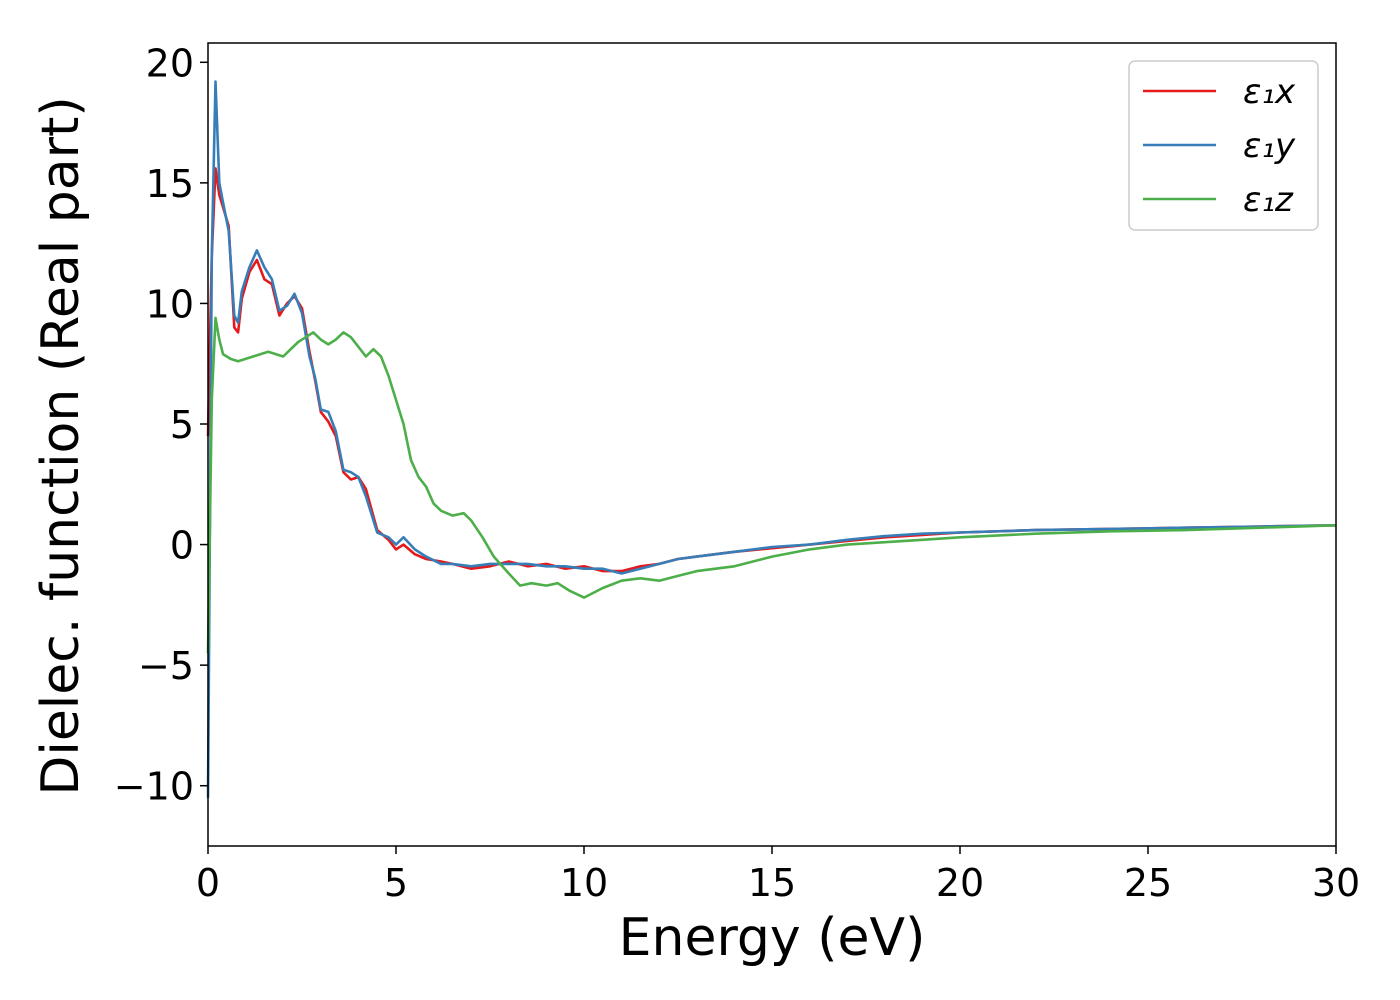 The image size is (1400, 1000). Describe the element at coordinates (396, 883) in the screenshot. I see `x-tick-label: 5` at that location.